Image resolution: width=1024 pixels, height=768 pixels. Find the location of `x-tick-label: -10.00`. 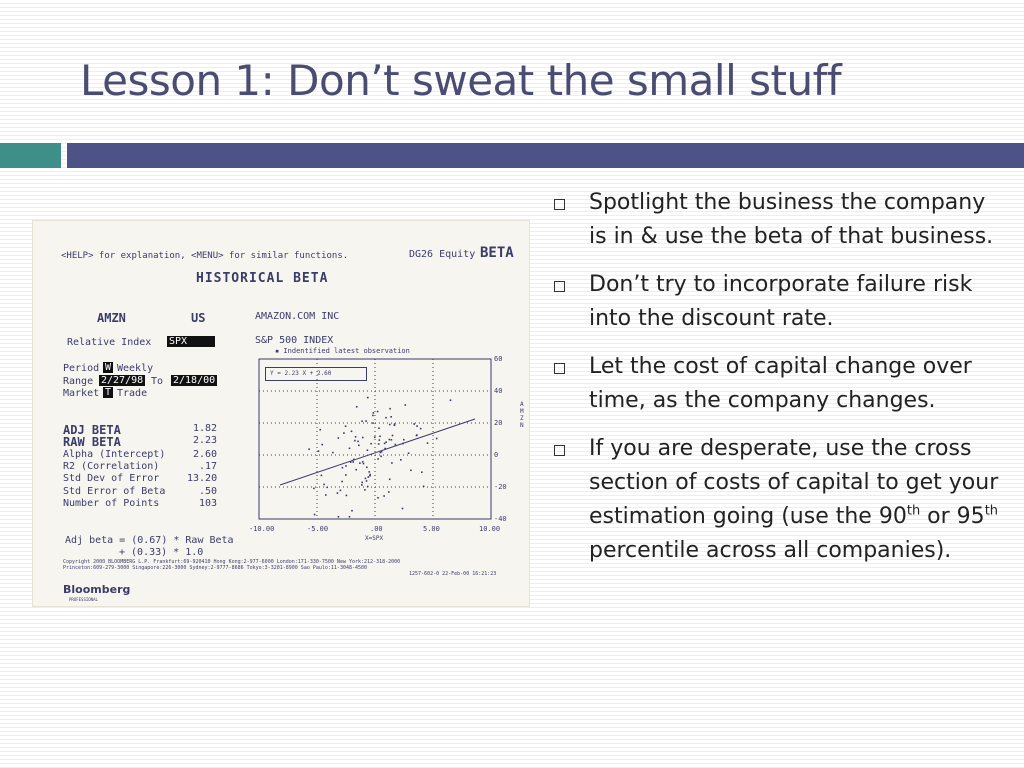

x-tick-label: -10.00 is located at coordinates (262, 529).